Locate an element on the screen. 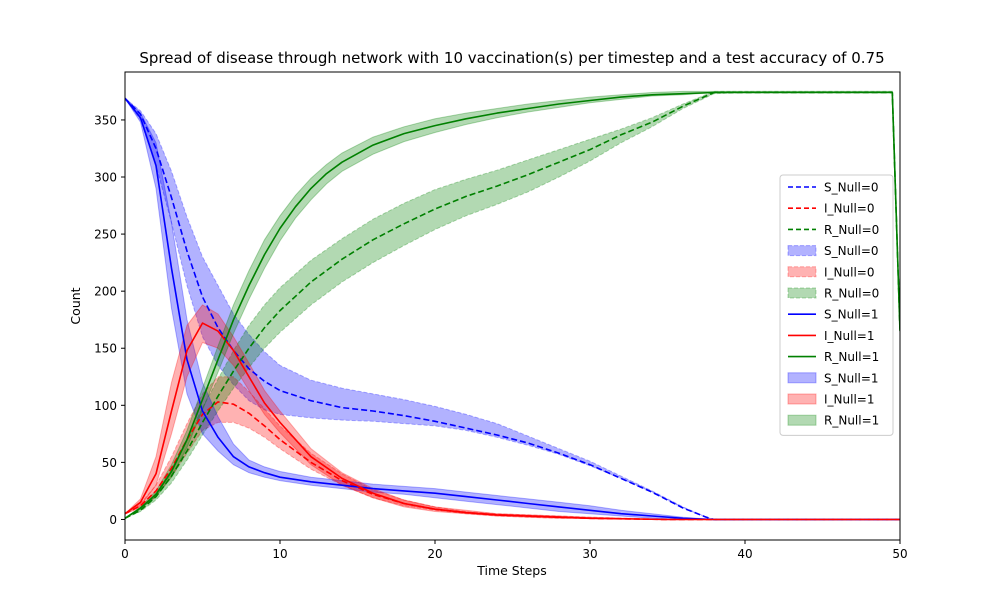 The width and height of the screenshot is (1000, 600). x-tick-label: 30 is located at coordinates (589, 554).